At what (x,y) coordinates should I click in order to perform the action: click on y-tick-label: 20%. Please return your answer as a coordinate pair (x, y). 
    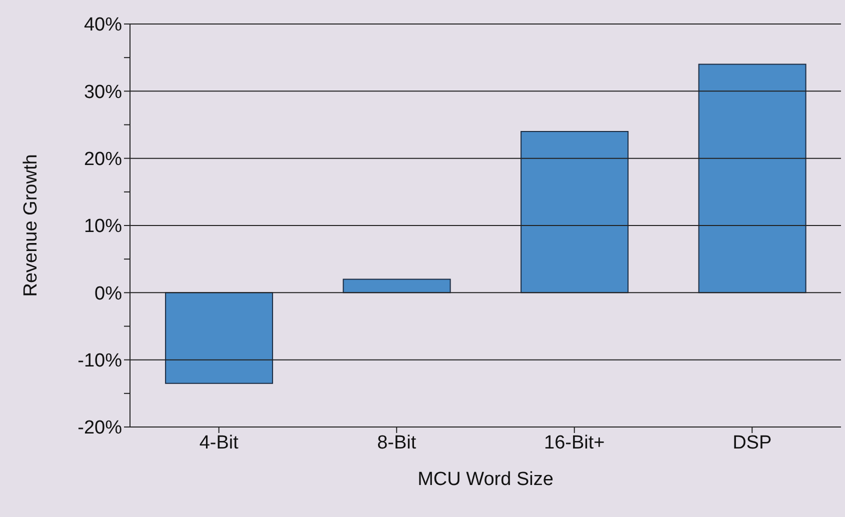
    Looking at the image, I should click on (103, 159).